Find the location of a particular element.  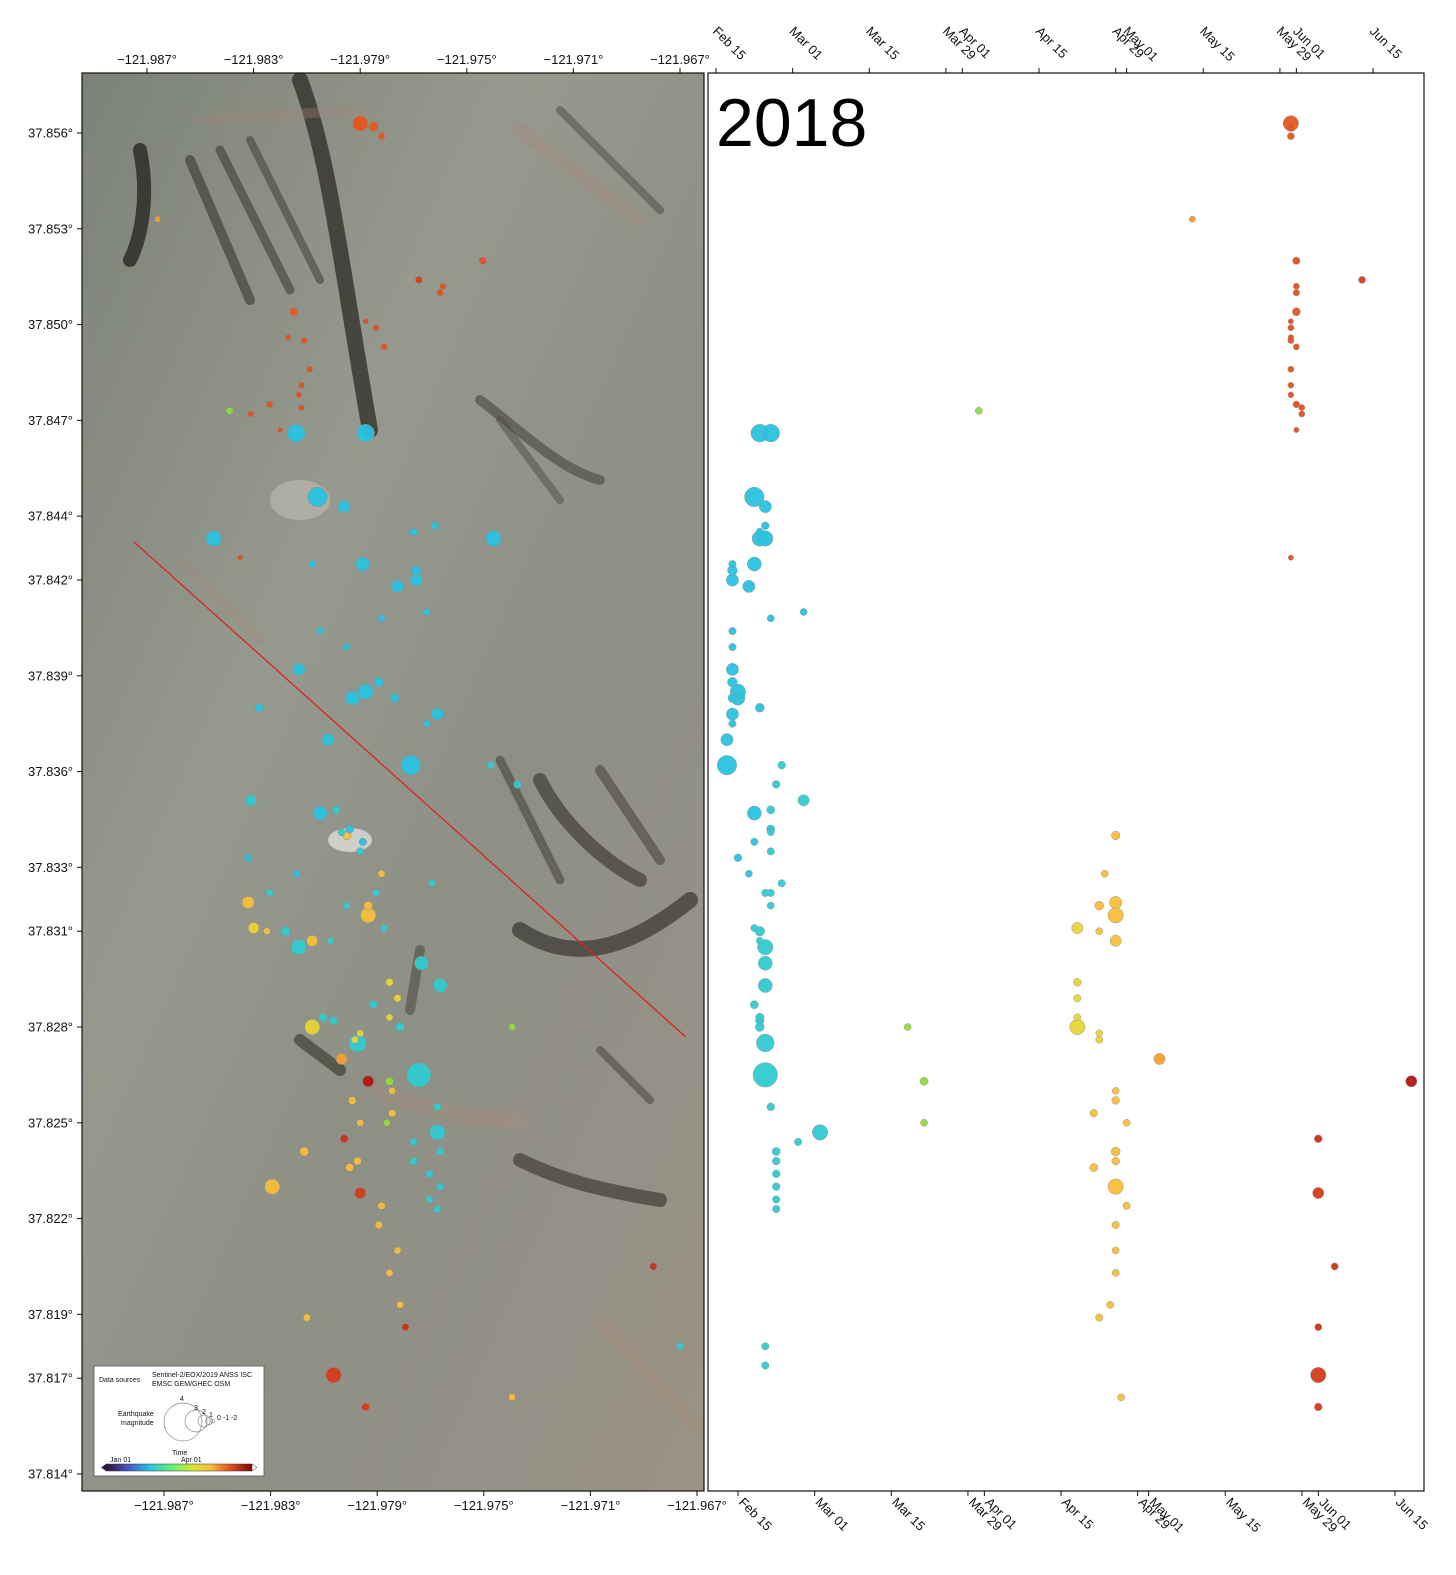

time-tick-label-top: Jun 15 is located at coordinates (1386, 43).